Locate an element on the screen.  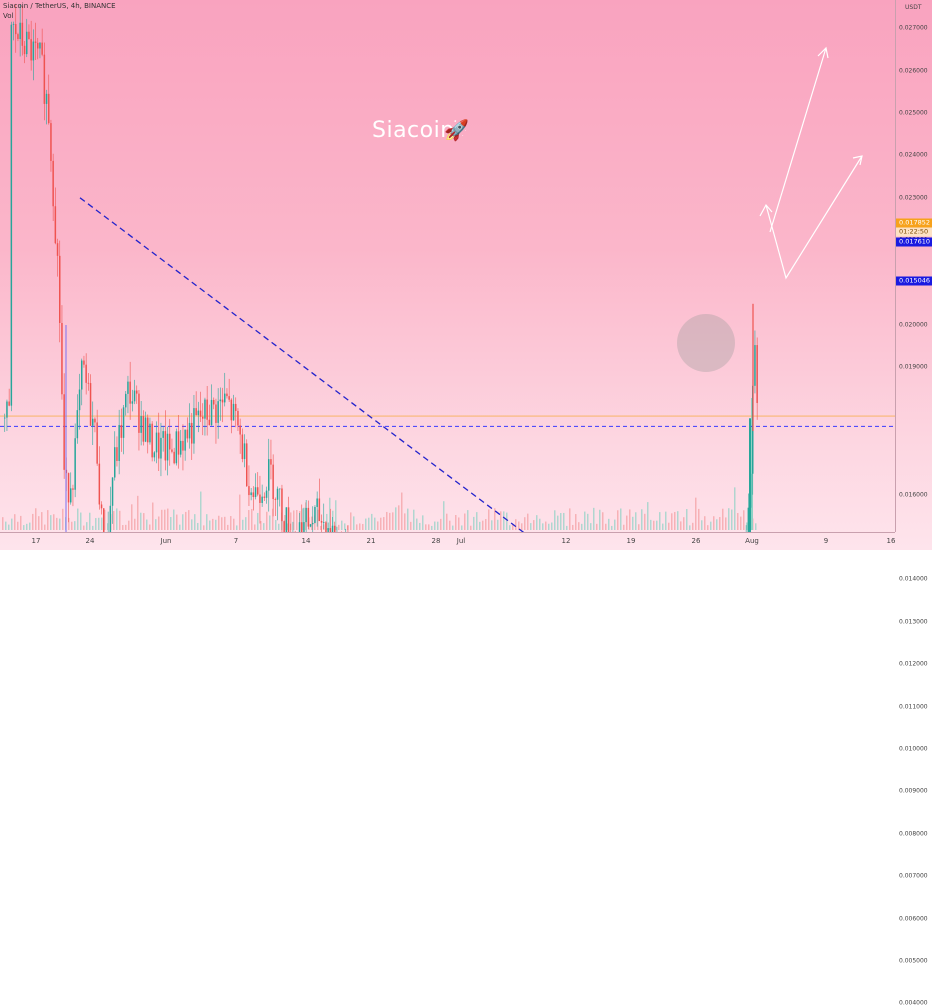
symbol-title: Siacoin / TetherUS, 4h, BINANCE is located at coordinates (59, 6).